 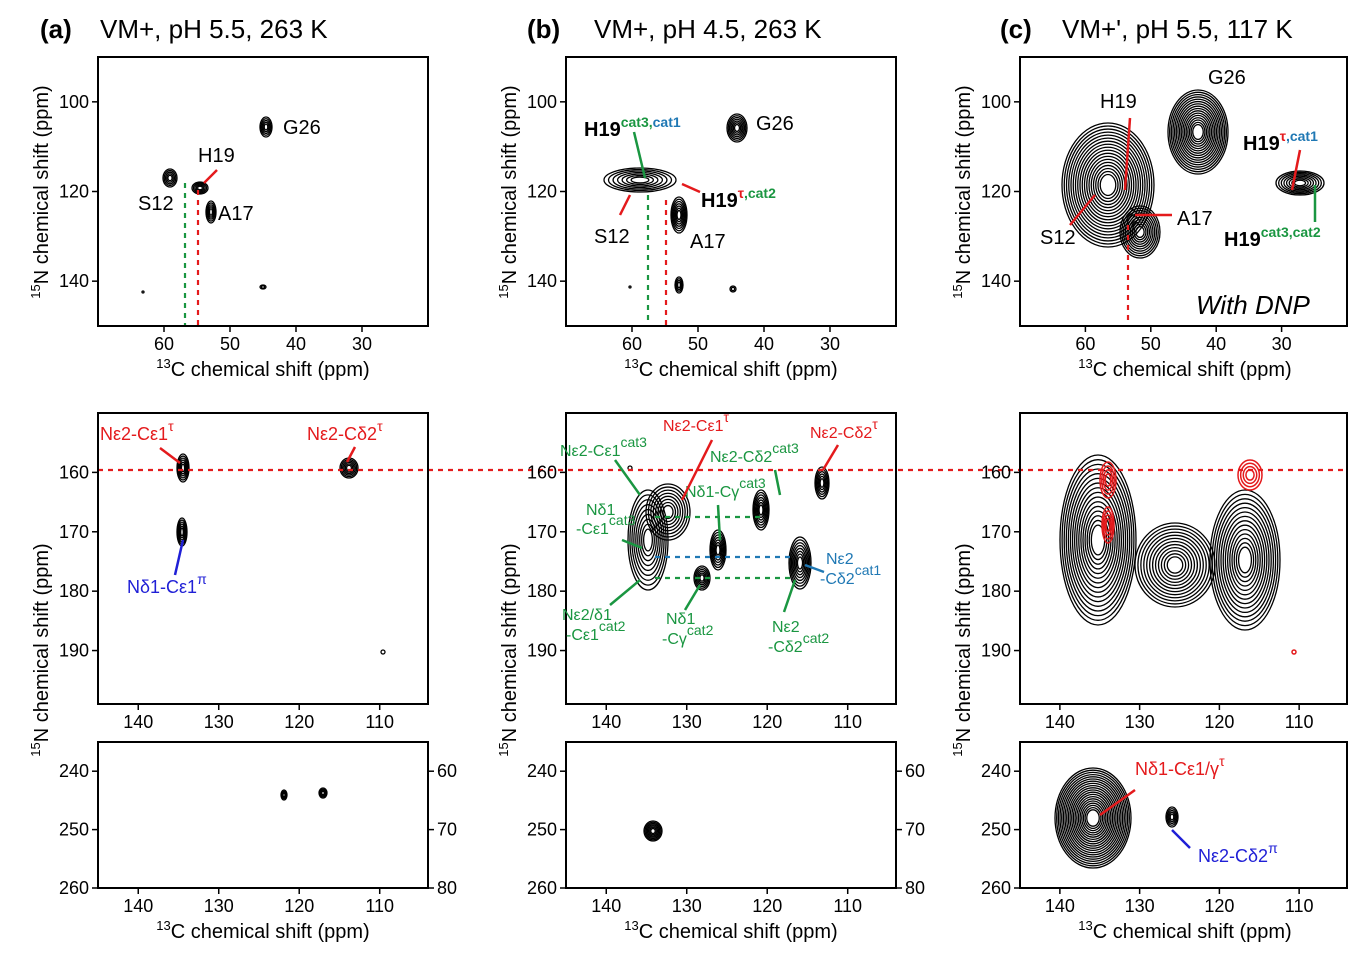 I want to click on y-tick-label: 240, so click(x=996, y=771).